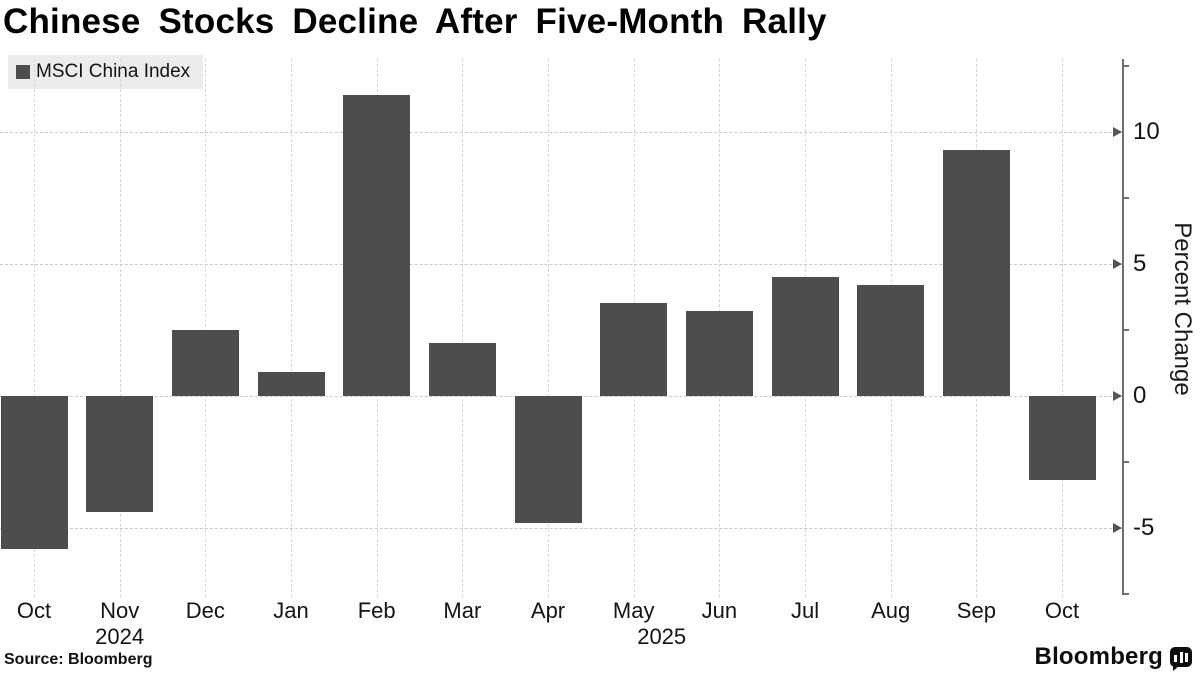 This screenshot has width=1200, height=675. Describe the element at coordinates (805, 610) in the screenshot. I see `x-axis-tick-label: Jul` at that location.